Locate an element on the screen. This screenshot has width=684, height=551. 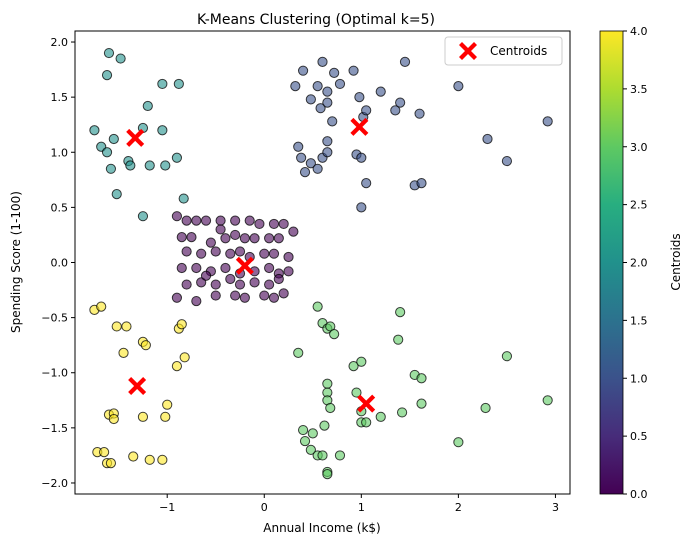
x-axis-ticks: −1 0 1 2 3 is located at coordinates (359, 504).